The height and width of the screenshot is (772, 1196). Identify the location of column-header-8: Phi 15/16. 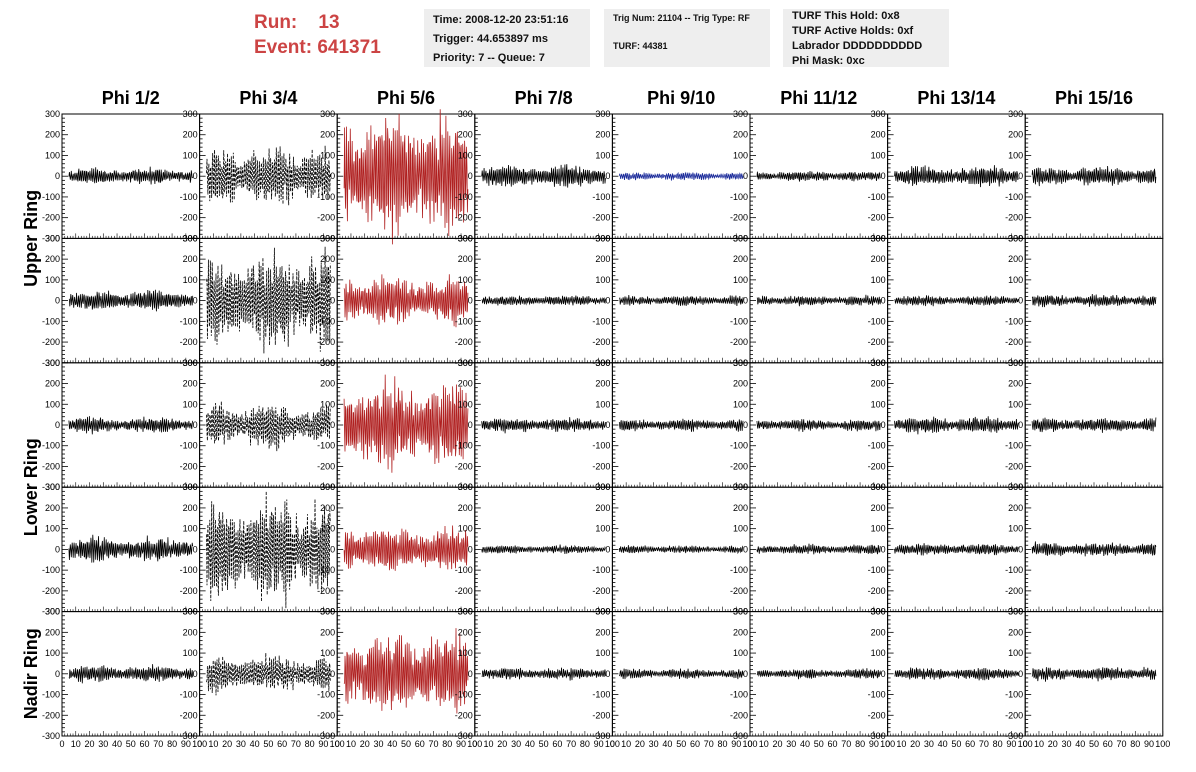
(1094, 98).